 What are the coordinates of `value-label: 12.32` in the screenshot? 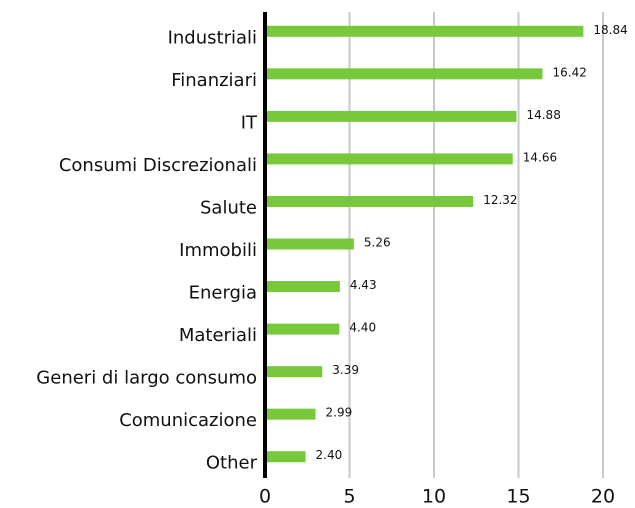 It's located at (500, 200).